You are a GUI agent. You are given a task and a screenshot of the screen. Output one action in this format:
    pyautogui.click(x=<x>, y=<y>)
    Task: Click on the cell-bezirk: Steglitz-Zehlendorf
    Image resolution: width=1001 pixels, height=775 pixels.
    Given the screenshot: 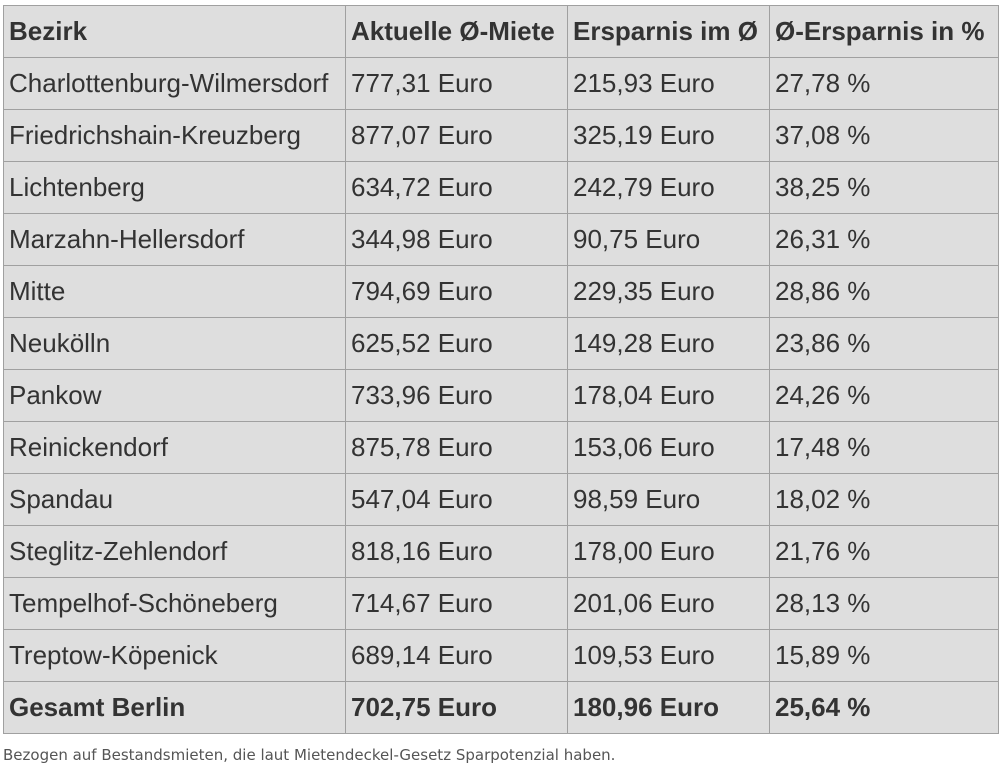 What is the action you would take?
    pyautogui.click(x=174, y=551)
    